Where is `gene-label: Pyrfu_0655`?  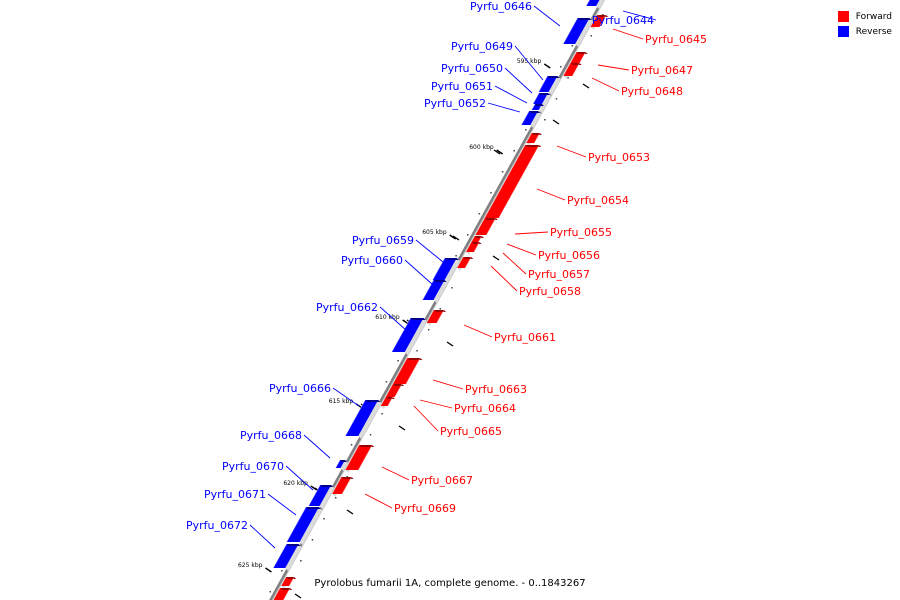 gene-label: Pyrfu_0655 is located at coordinates (581, 232).